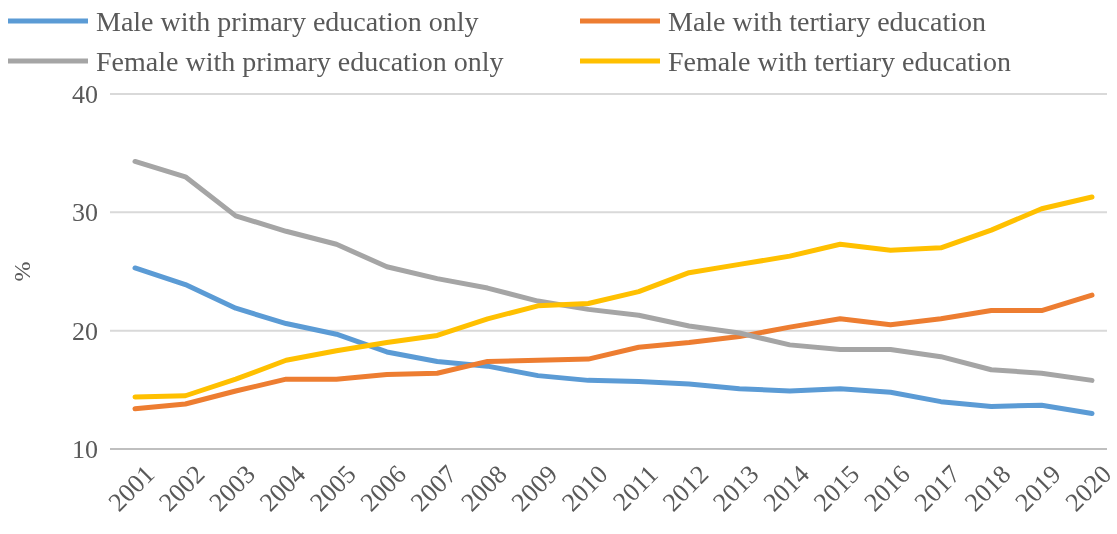 This screenshot has height=534, width=1117. What do you see at coordinates (85, 213) in the screenshot?
I see `y-tick-label: 30` at bounding box center [85, 213].